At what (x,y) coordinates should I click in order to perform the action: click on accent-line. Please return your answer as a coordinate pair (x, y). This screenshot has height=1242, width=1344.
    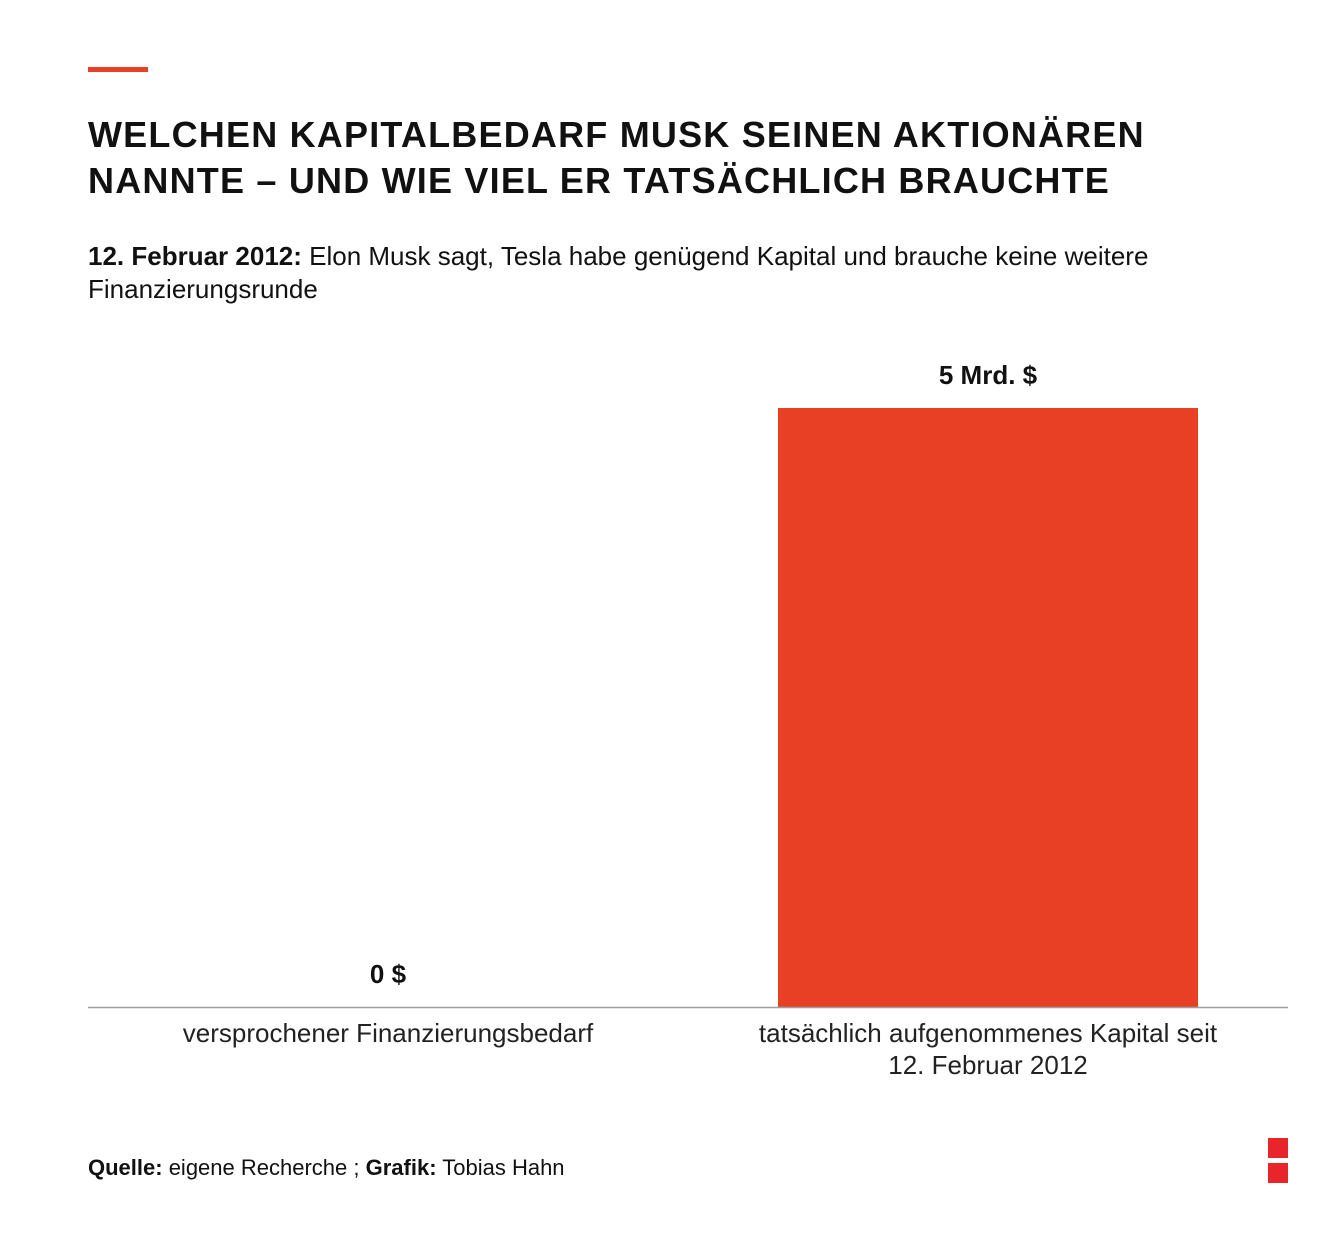
    Looking at the image, I should click on (118, 69).